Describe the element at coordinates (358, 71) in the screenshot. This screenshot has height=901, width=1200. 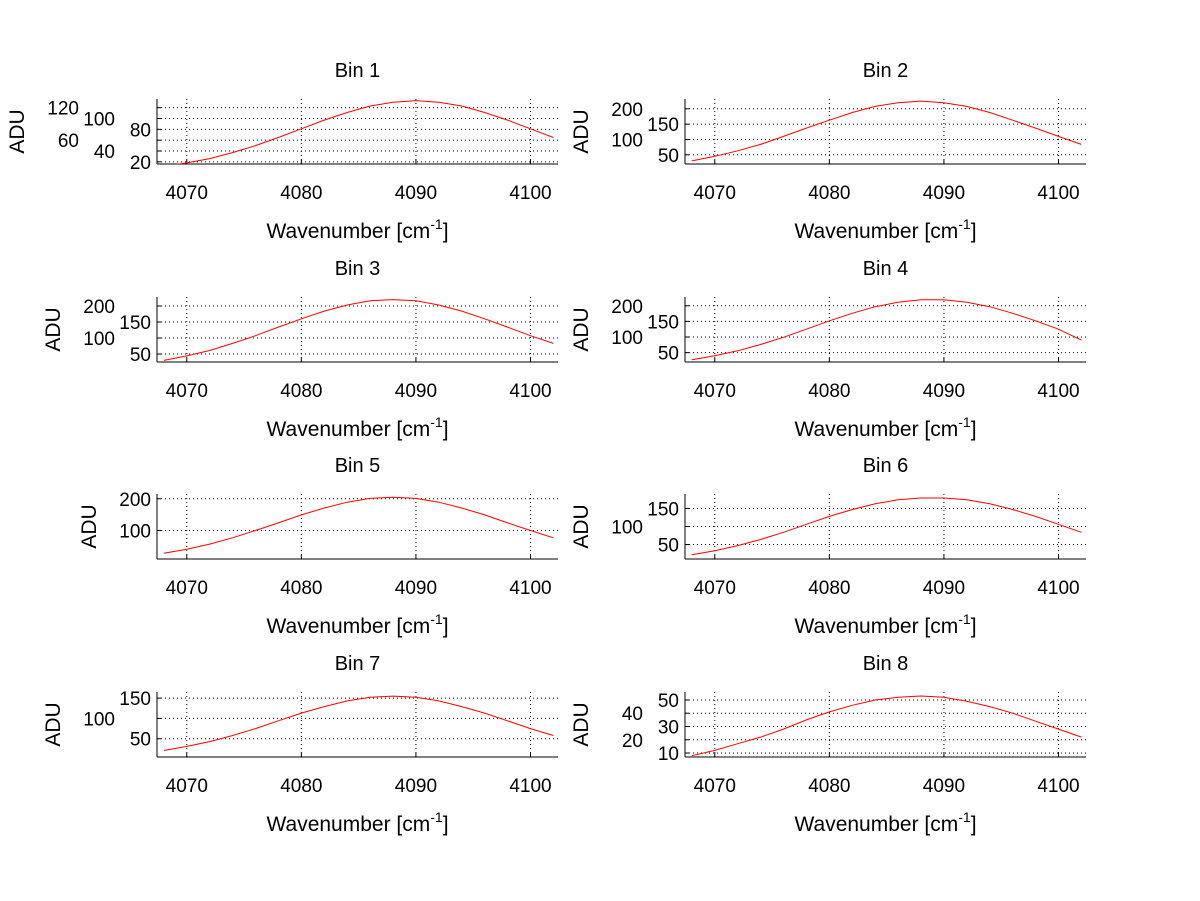
I see `subplot-title: Bin 1` at that location.